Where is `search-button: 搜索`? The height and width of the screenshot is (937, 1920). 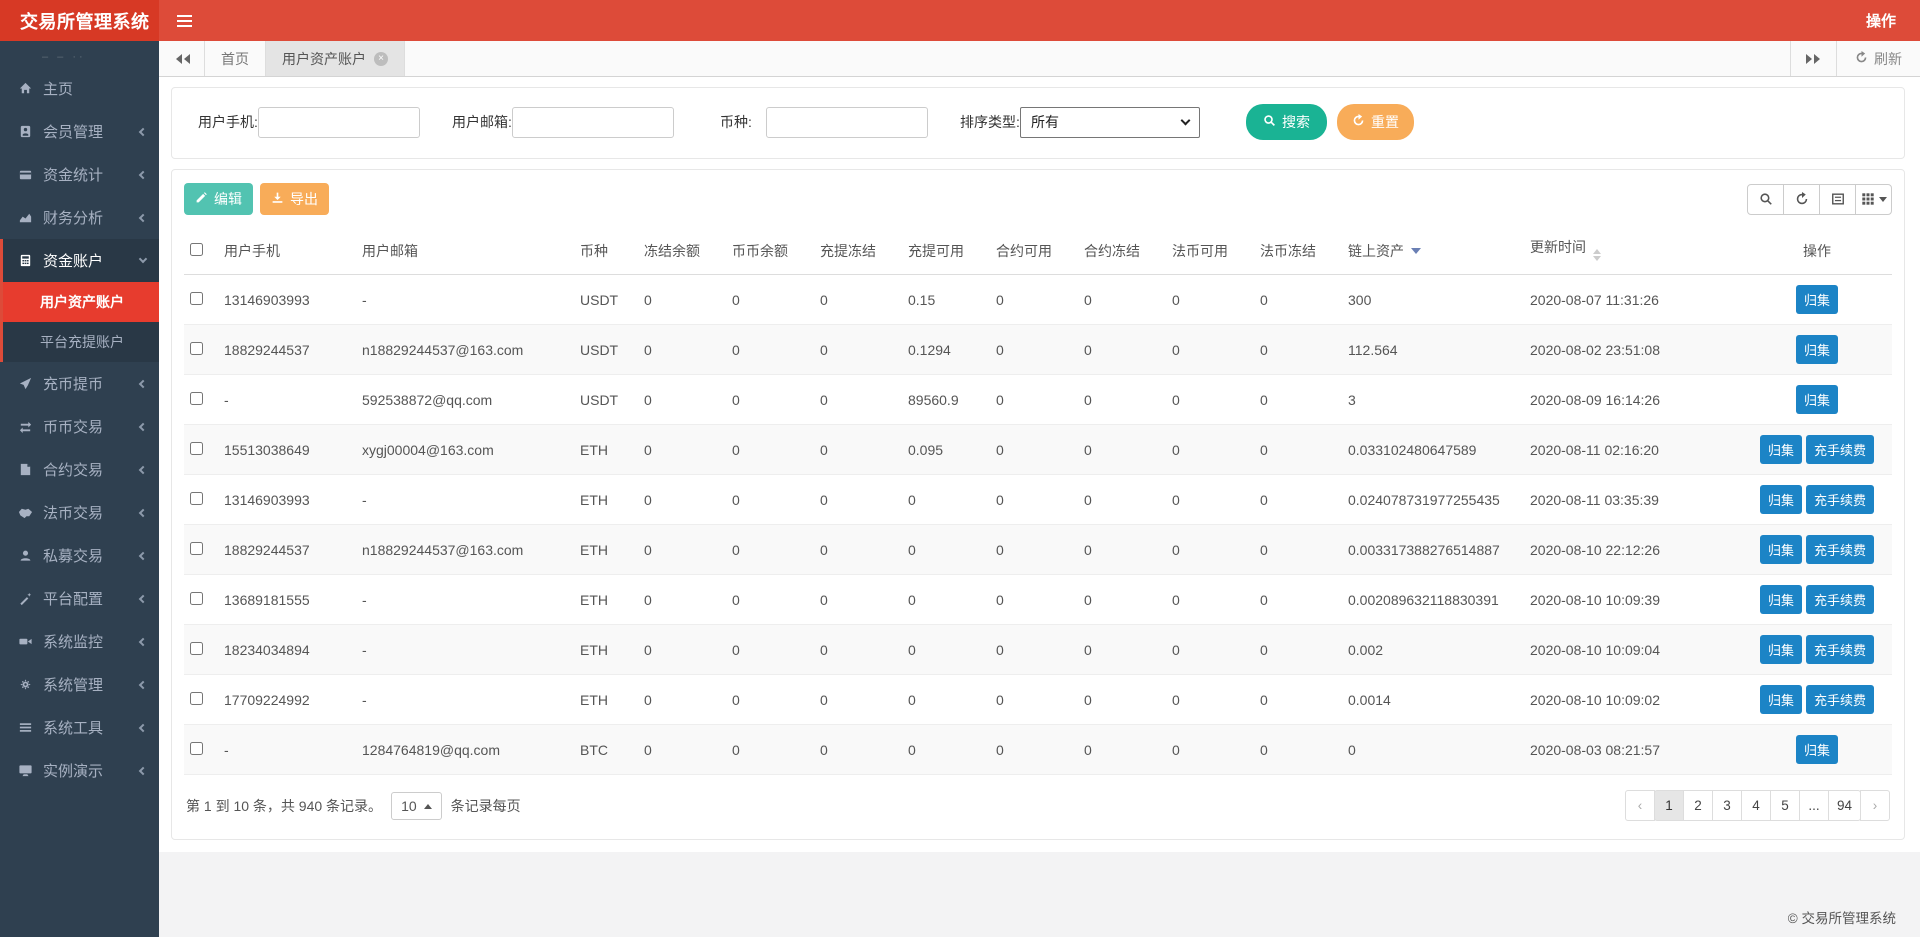
search-button: 搜索 is located at coordinates (1286, 122).